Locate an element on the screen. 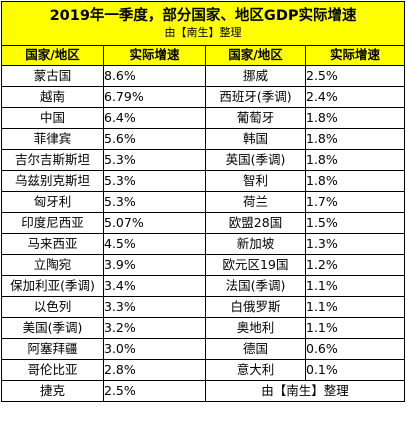  table-row: 菲律宾 5.6% 韩国 1.8% is located at coordinates (203, 139).